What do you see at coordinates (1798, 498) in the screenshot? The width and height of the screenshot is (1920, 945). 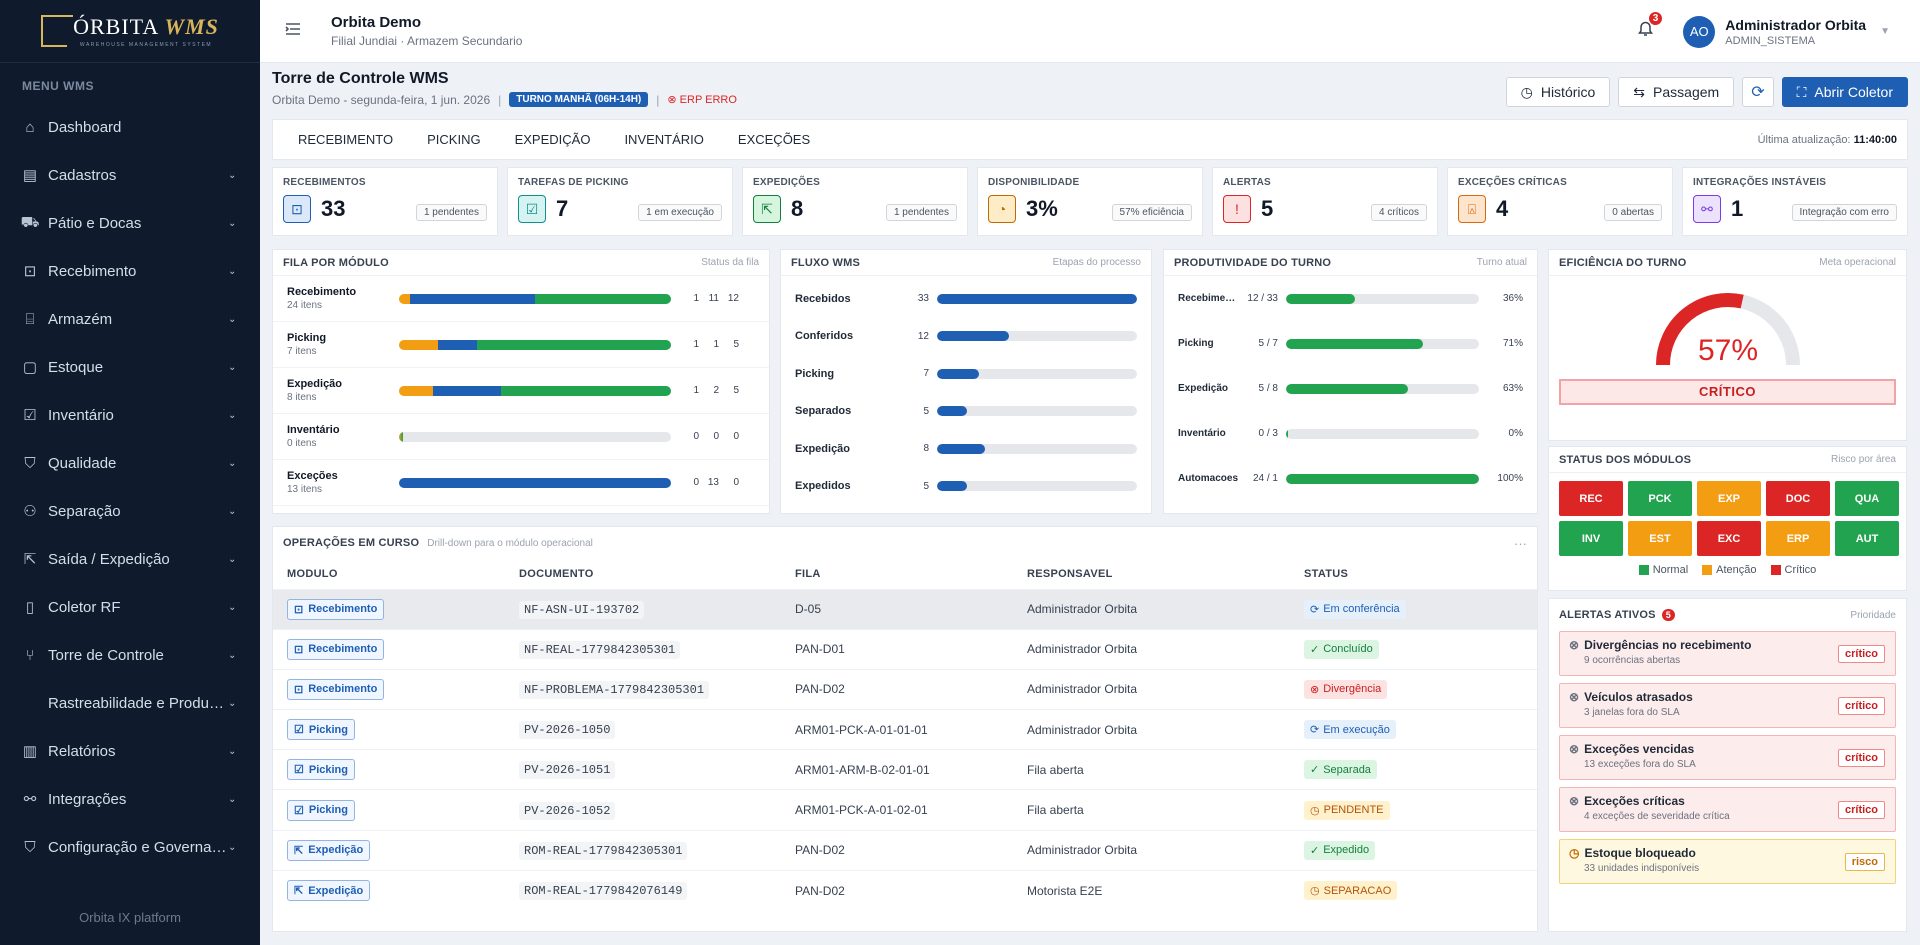 I see `module-status-doc: DOC` at bounding box center [1798, 498].